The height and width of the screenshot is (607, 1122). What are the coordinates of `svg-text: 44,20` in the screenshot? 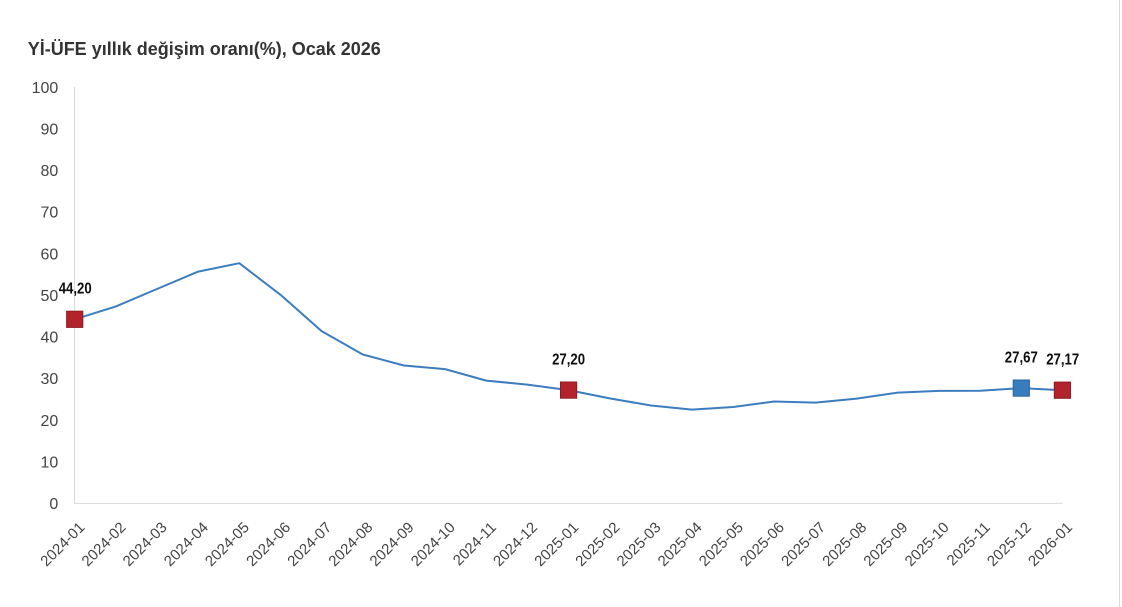 It's located at (75, 289).